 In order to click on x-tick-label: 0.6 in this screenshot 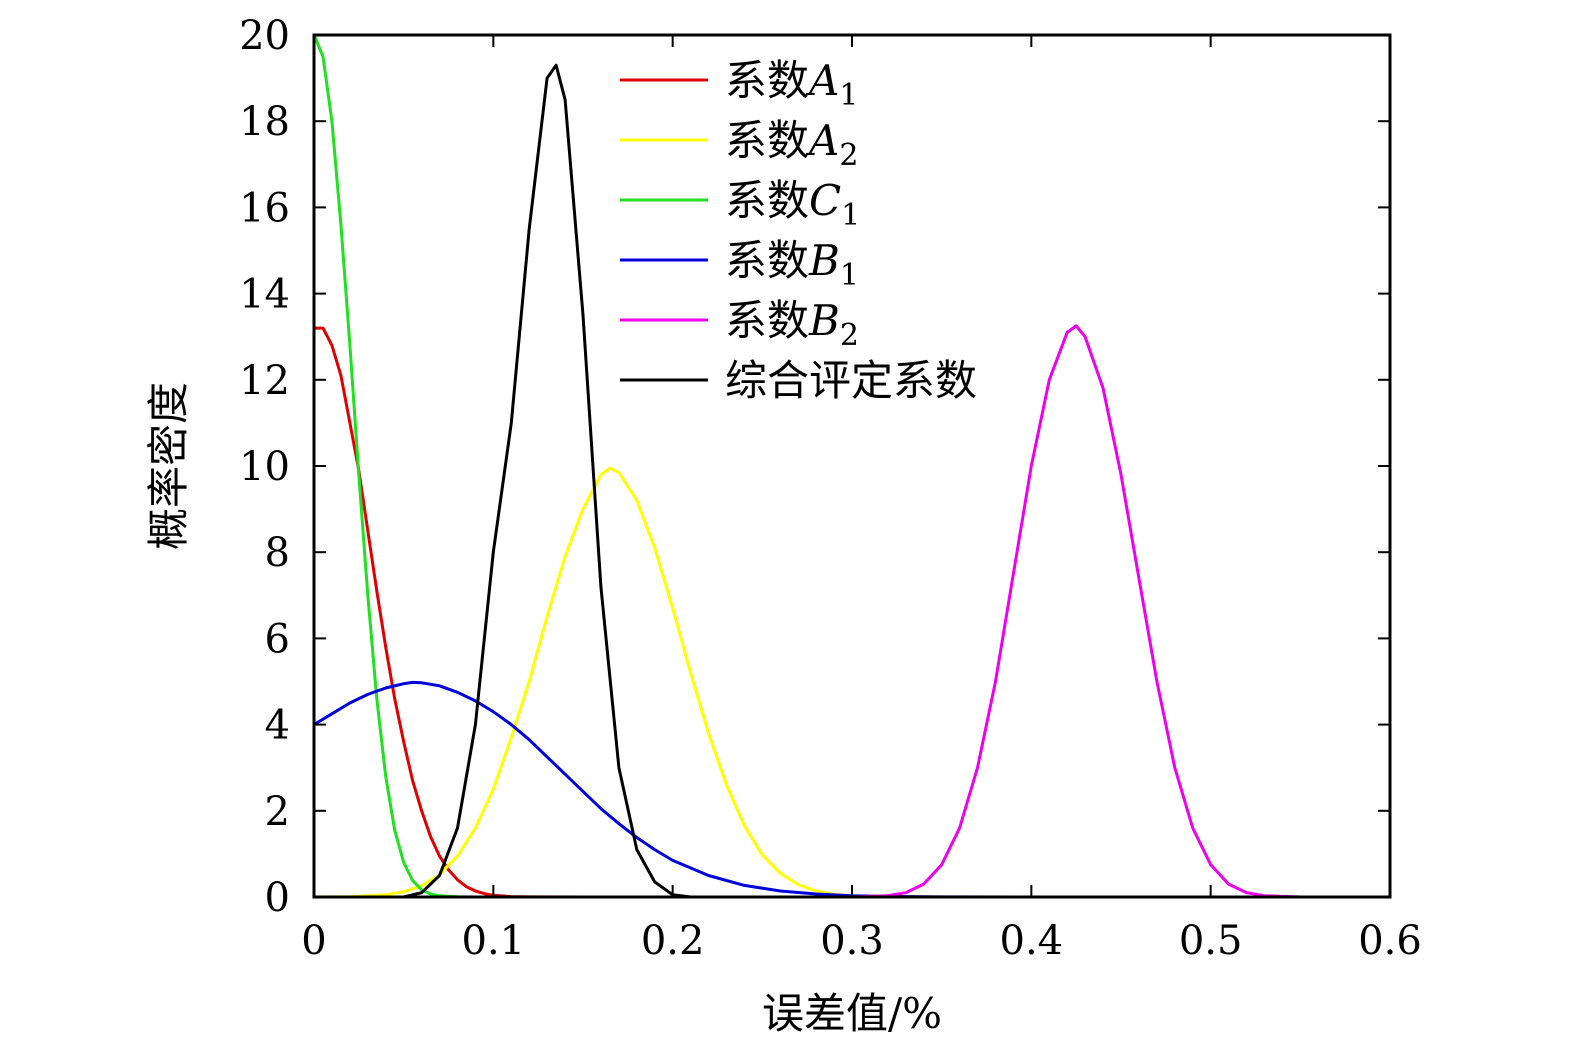, I will do `click(1390, 941)`.